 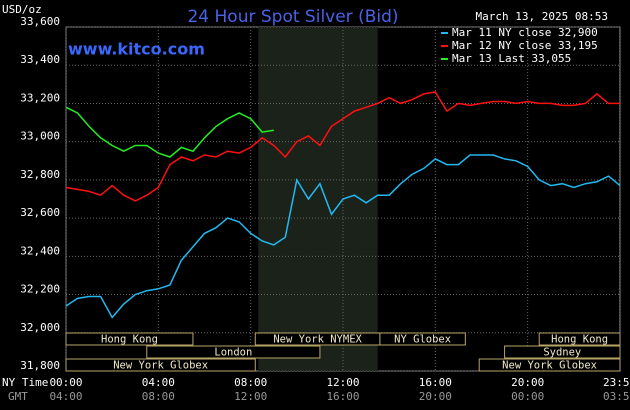 What do you see at coordinates (342, 396) in the screenshot?
I see `gmt-tick-label: 16:00` at bounding box center [342, 396].